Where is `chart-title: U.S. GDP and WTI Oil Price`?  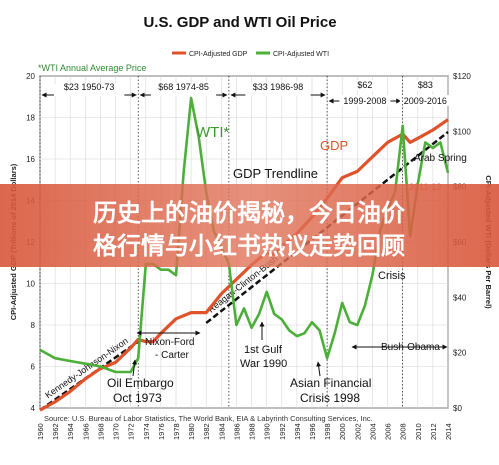
chart-title: U.S. GDP and WTI Oil Price is located at coordinates (239, 22).